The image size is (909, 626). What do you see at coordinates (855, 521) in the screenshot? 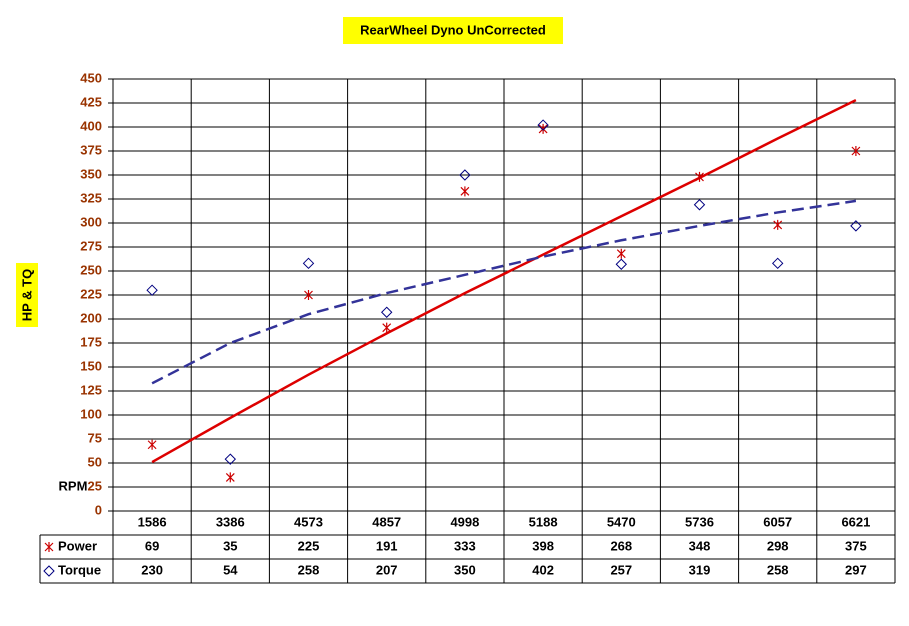
I see `x-tick-label: 6621` at bounding box center [855, 521].